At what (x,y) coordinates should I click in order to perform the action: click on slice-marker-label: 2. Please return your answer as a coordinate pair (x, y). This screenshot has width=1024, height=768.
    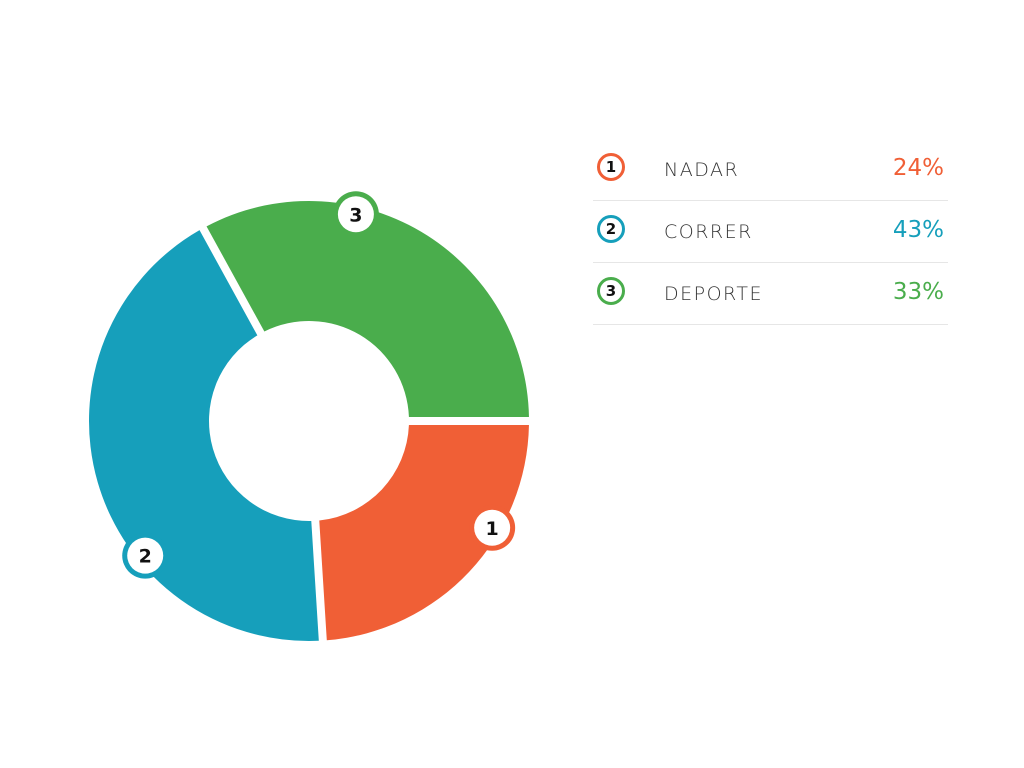
    Looking at the image, I should click on (145, 557).